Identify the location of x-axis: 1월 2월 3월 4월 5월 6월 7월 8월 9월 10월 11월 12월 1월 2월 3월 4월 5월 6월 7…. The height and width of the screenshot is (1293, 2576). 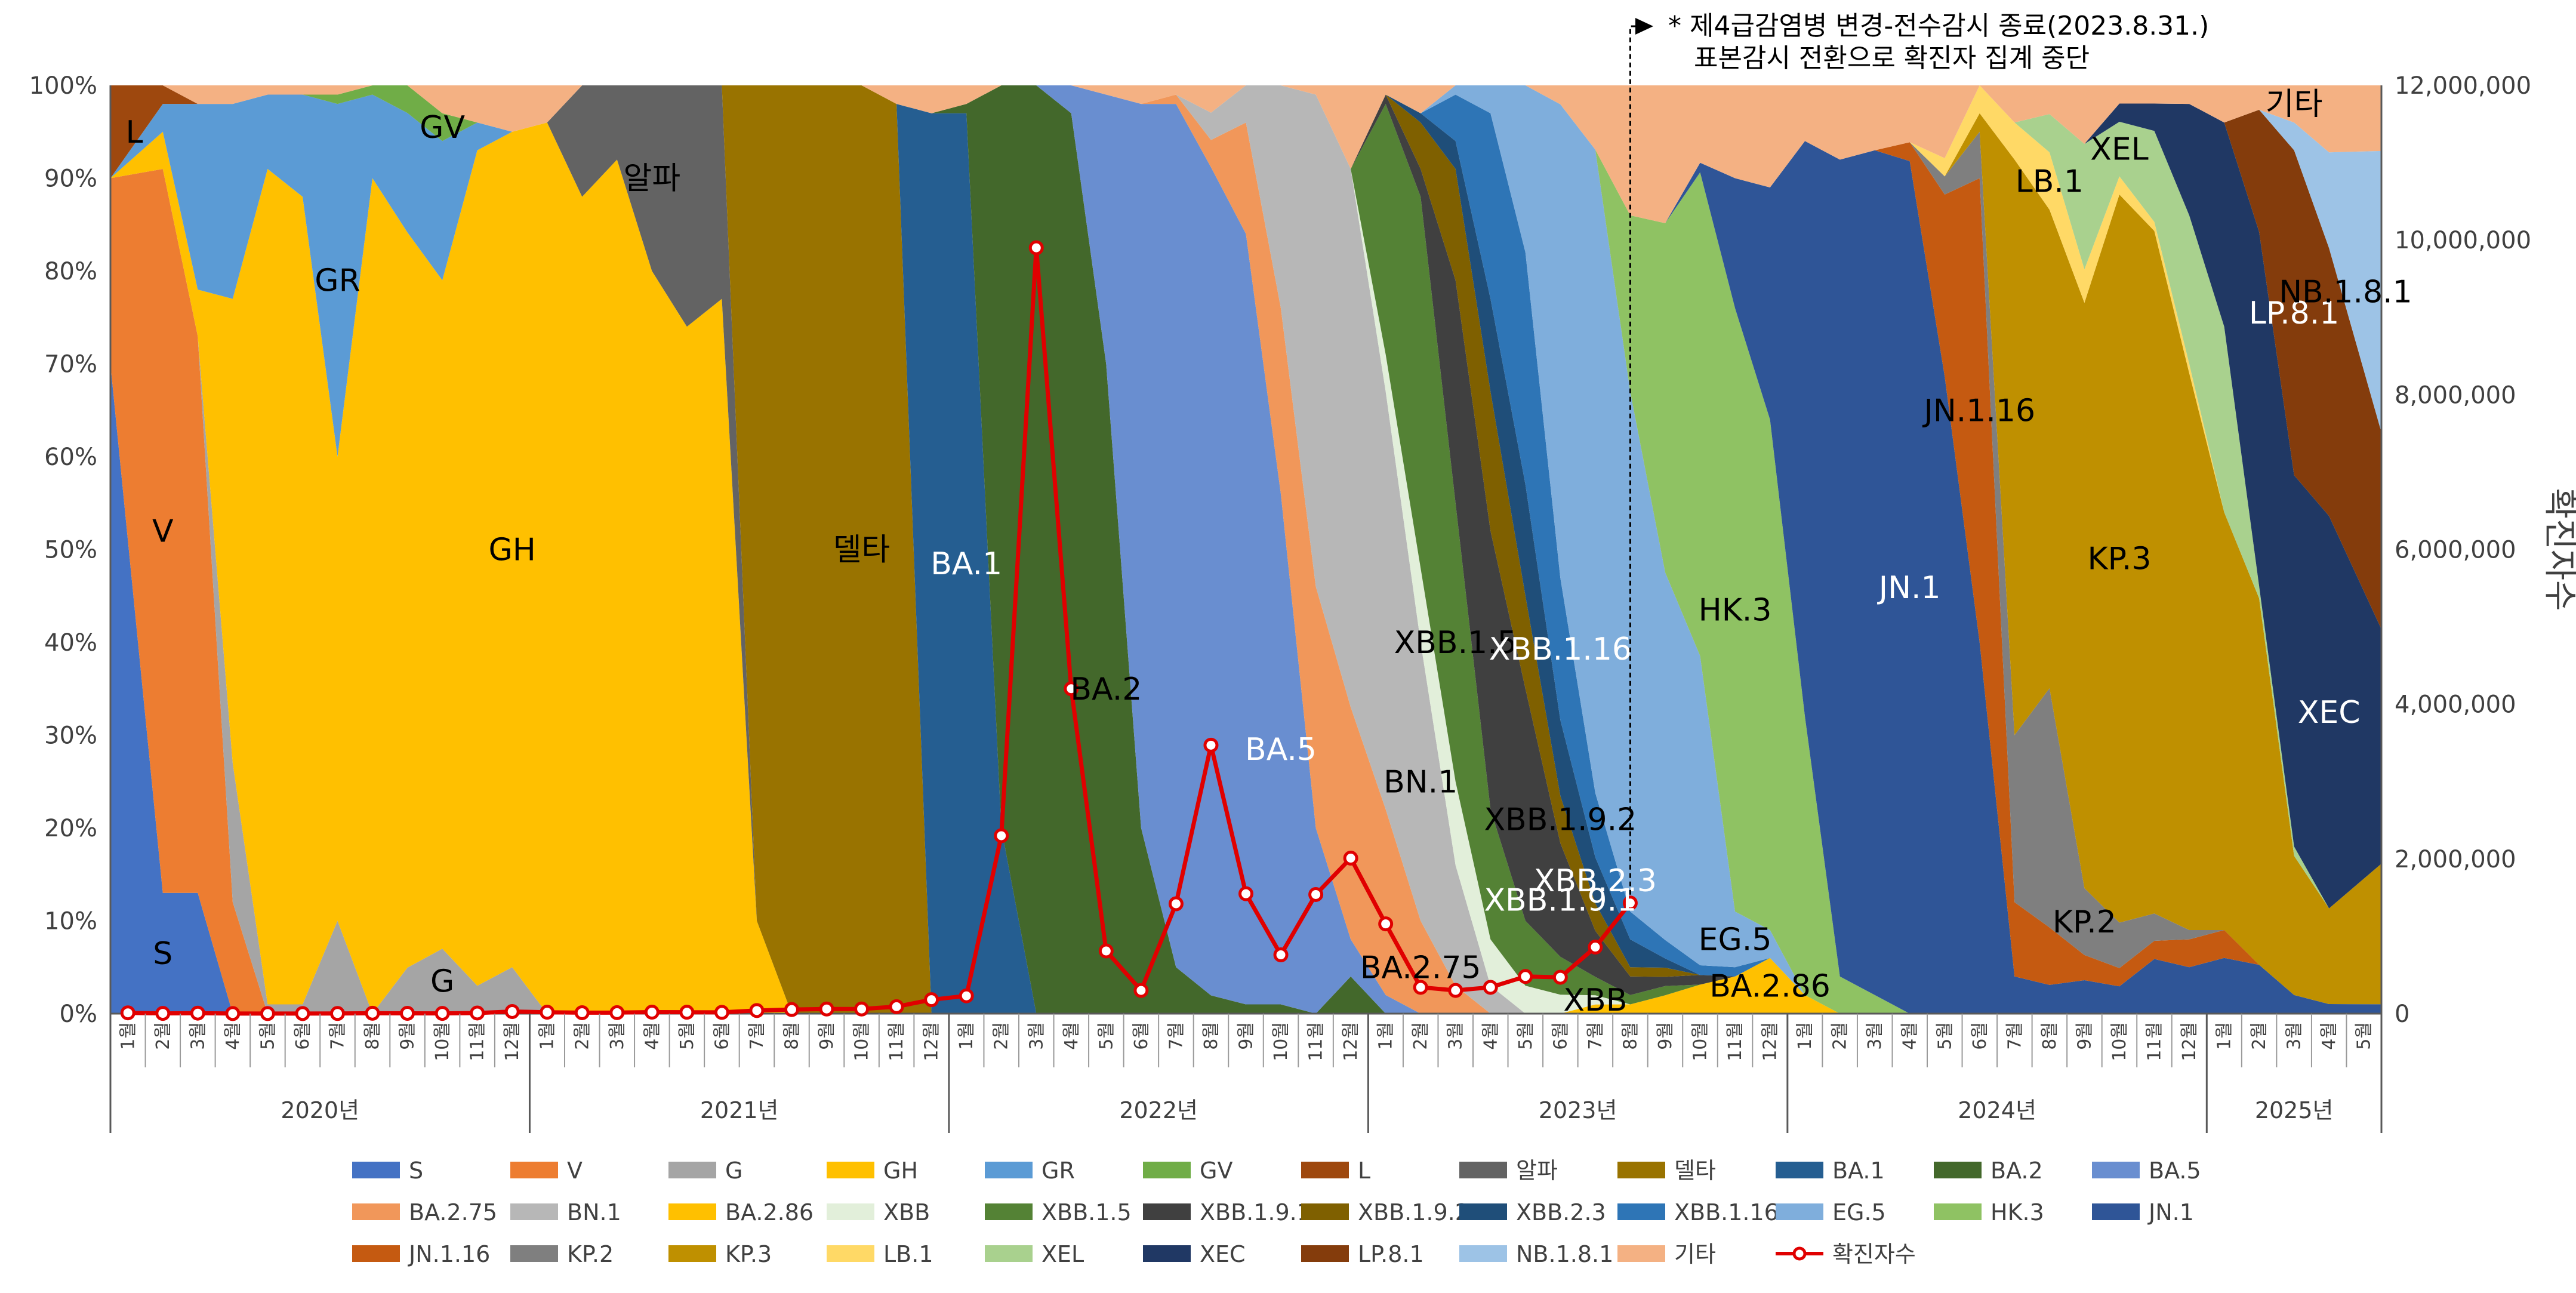
(1246, 1073).